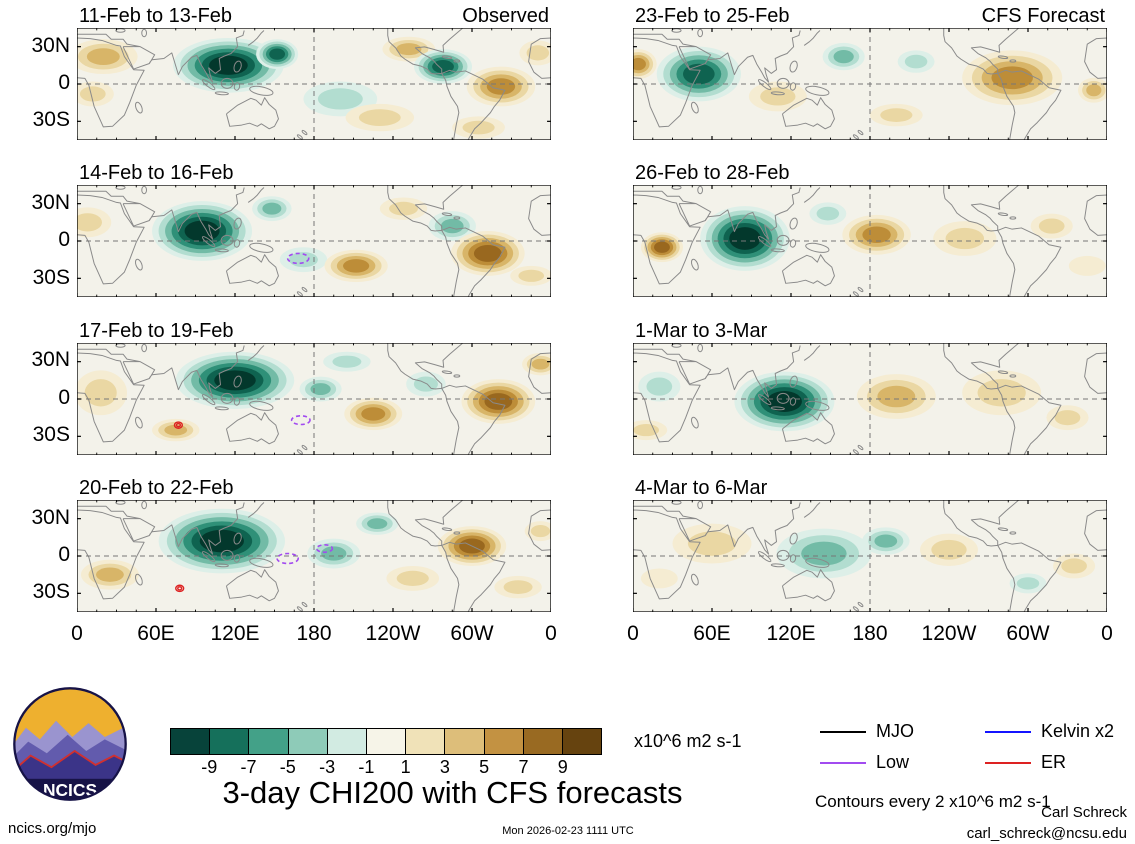 The image size is (1135, 844). I want to click on contour-interval-note: Contours every 2 x10^6 m2 s-1, so click(933, 801).